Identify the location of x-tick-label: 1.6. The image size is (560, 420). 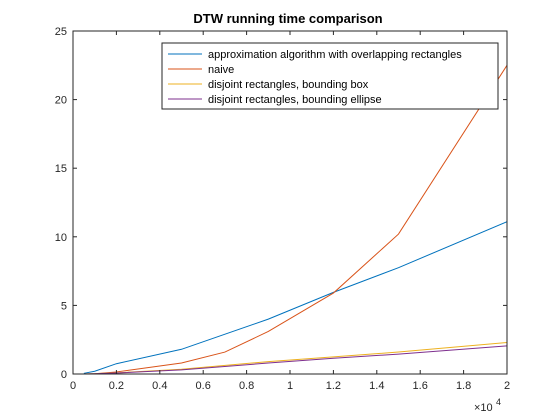
(420, 386).